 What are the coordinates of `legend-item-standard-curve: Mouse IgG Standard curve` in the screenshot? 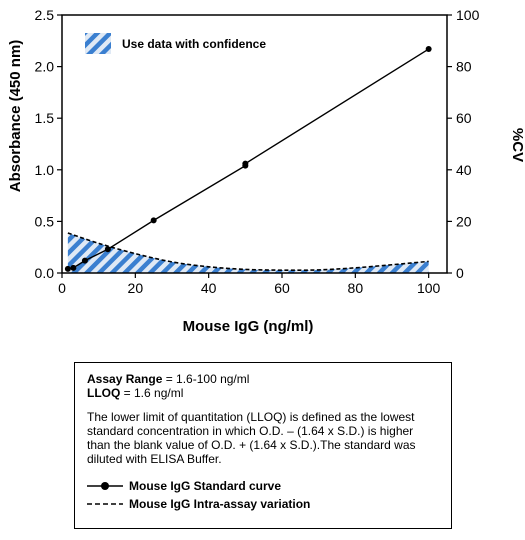 It's located at (263, 486).